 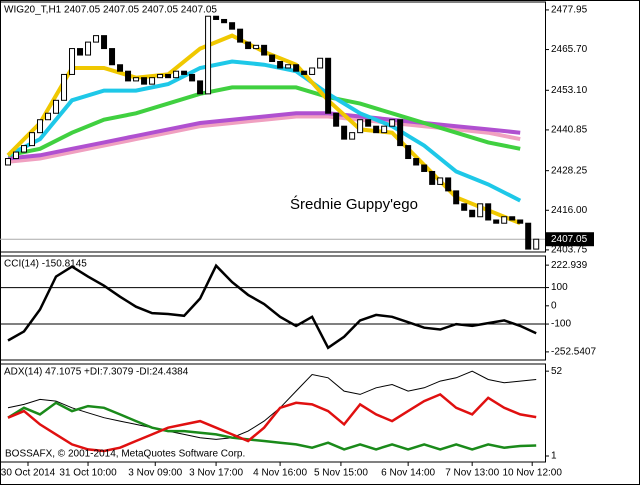 I want to click on x-tick-label: 4 Nov 16:00, so click(x=280, y=473).